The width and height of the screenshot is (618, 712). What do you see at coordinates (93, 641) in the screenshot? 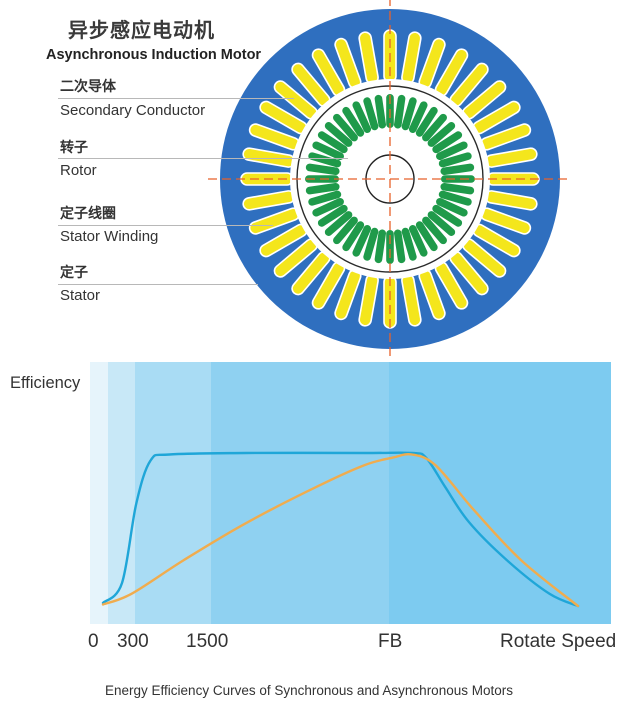
I see `x-tick-0: 0` at bounding box center [93, 641].